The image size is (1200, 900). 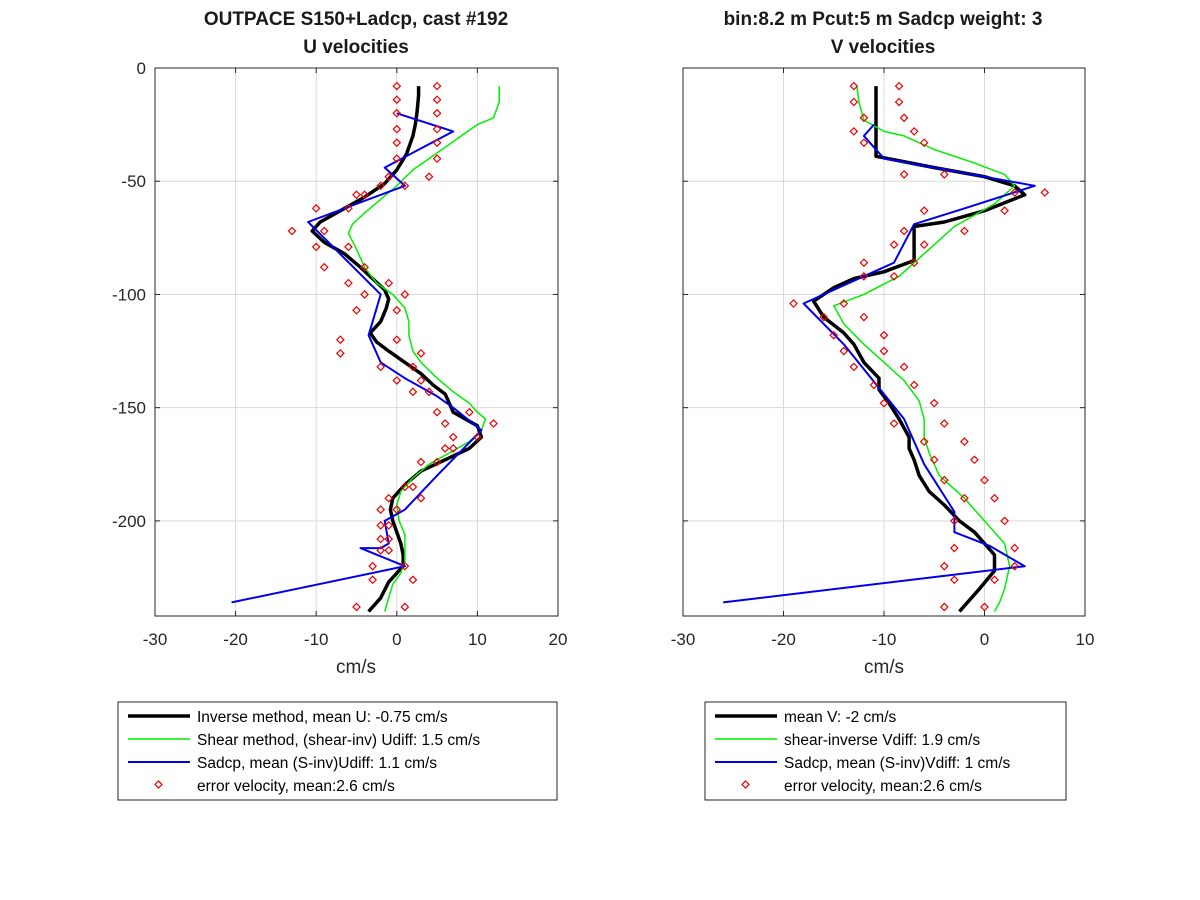 I want to click on u-plot-area, so click(x=365, y=347).